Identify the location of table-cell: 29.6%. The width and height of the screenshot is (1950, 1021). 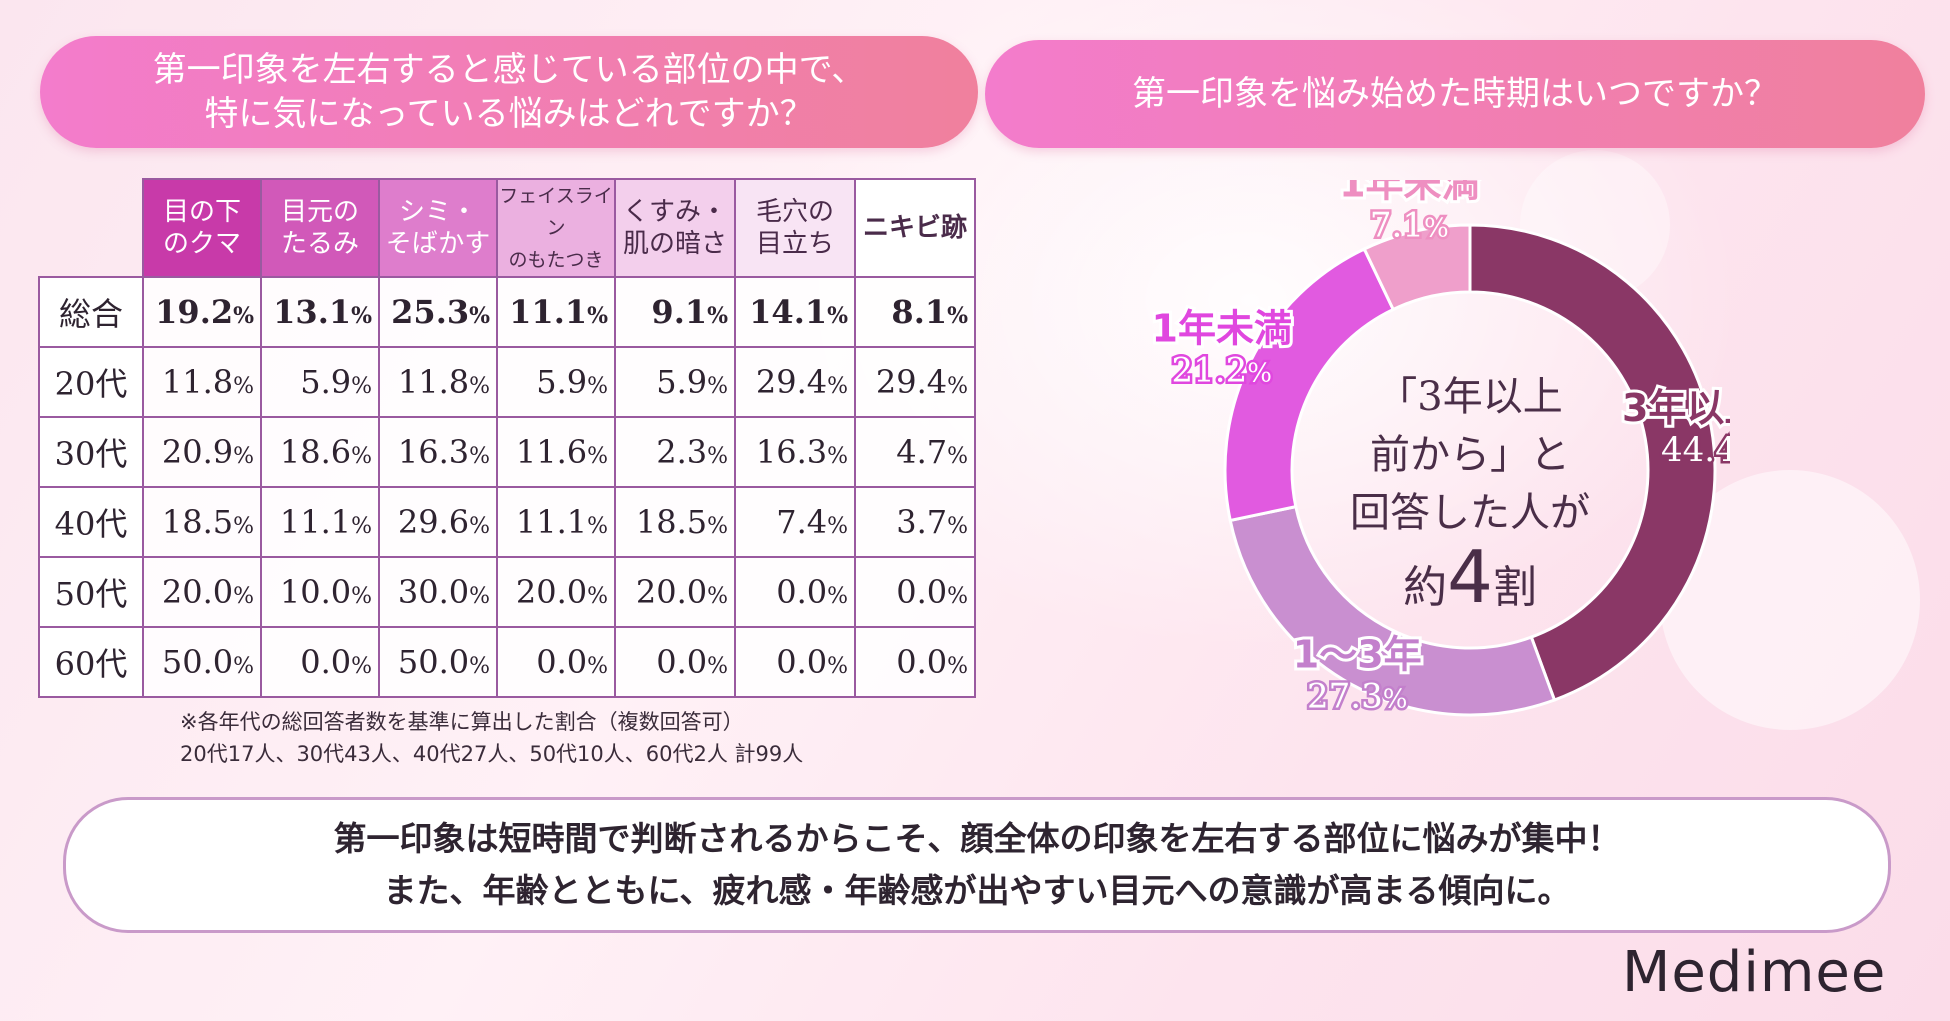
(438, 522).